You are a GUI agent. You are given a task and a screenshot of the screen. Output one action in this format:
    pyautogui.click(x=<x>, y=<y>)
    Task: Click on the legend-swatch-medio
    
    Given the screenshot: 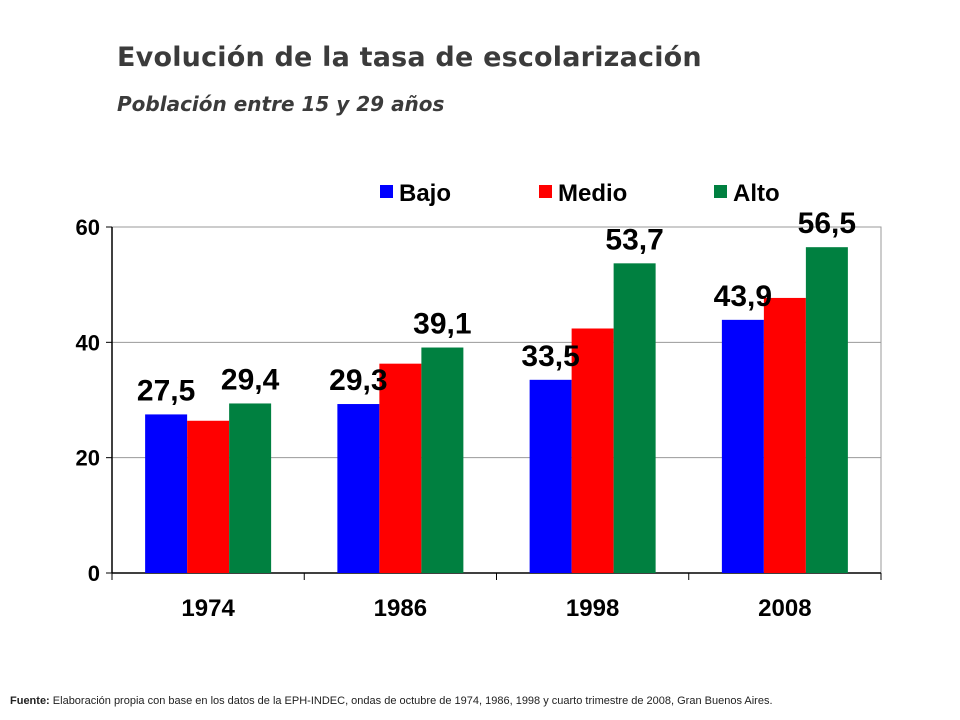 What is the action you would take?
    pyautogui.click(x=545, y=191)
    